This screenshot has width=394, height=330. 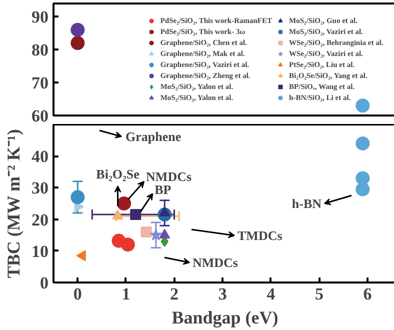 I want to click on y-tick-label: 60, so click(x=40, y=116).